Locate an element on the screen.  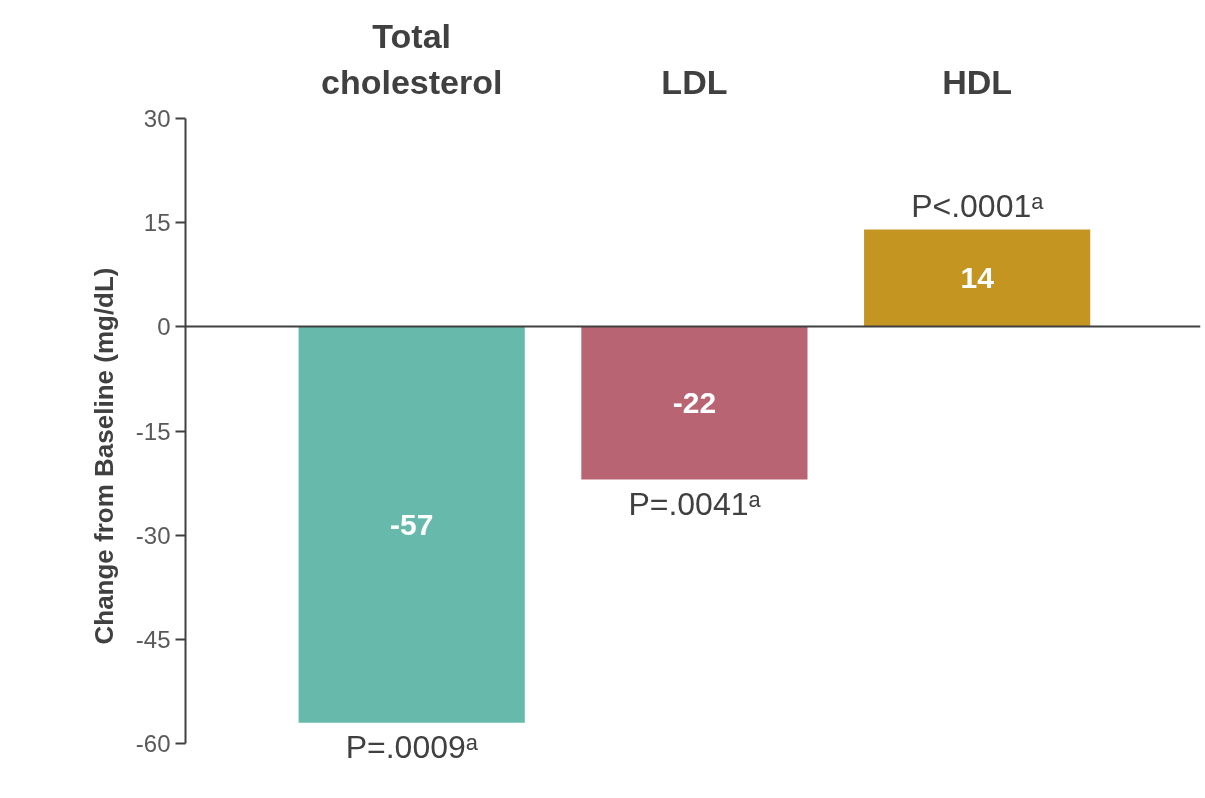
y-tick-label: -15 is located at coordinates (153, 431).